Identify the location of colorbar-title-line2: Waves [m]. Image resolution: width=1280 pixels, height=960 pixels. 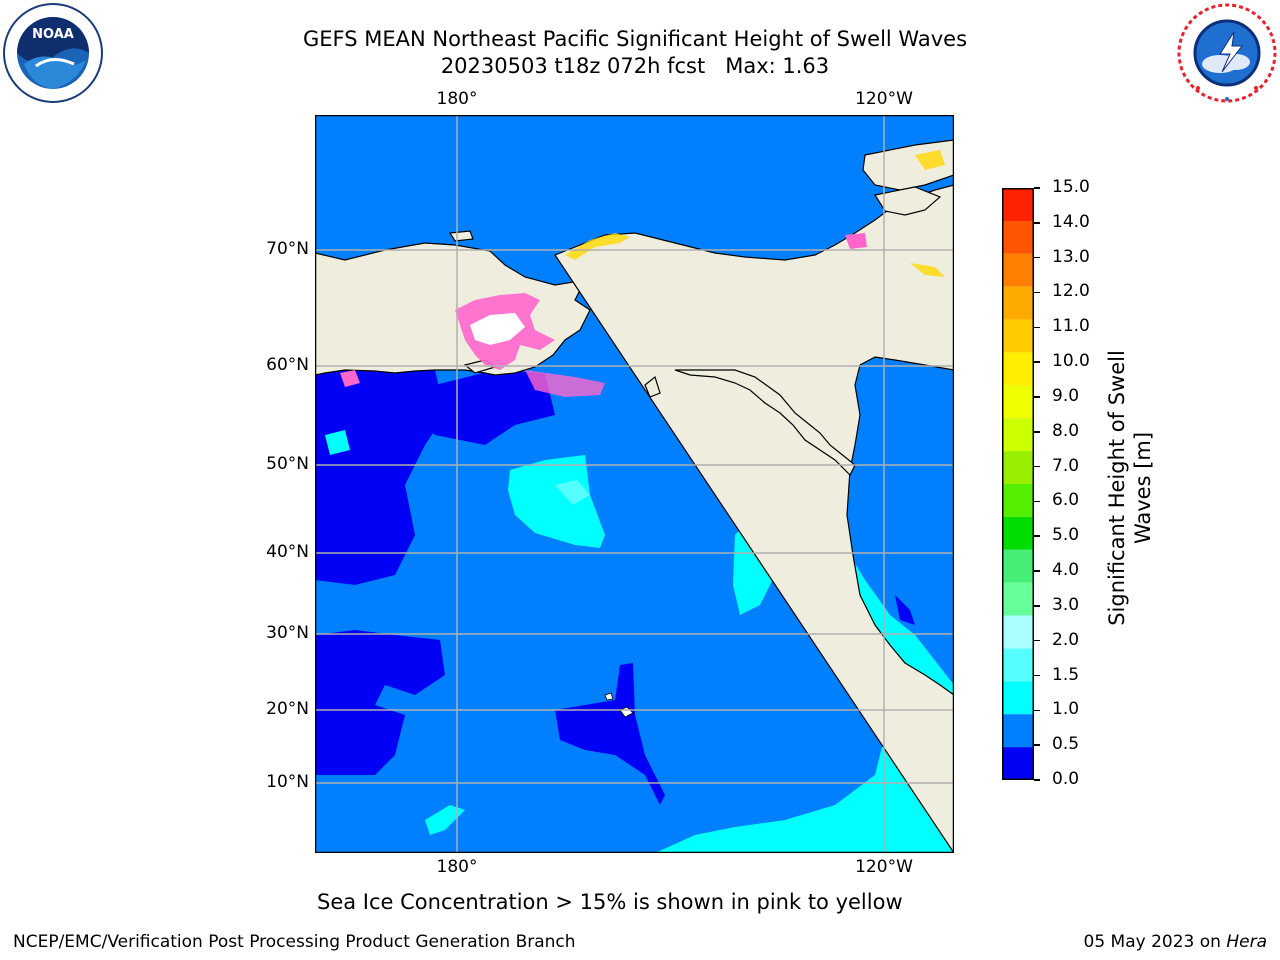
(1143, 488).